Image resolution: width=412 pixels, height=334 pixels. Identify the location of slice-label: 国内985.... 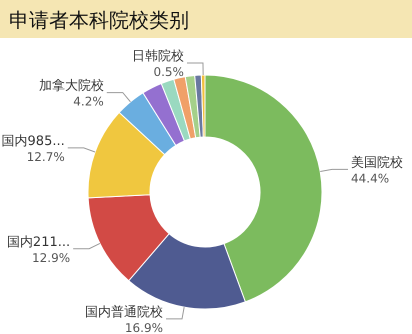
(33, 141).